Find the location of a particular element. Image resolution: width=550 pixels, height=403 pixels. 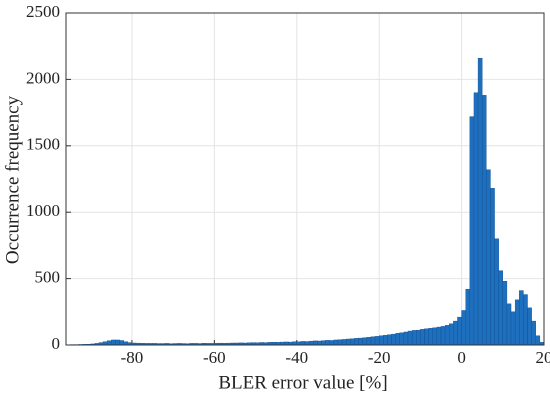

x-tick-label: -20 is located at coordinates (379, 357).